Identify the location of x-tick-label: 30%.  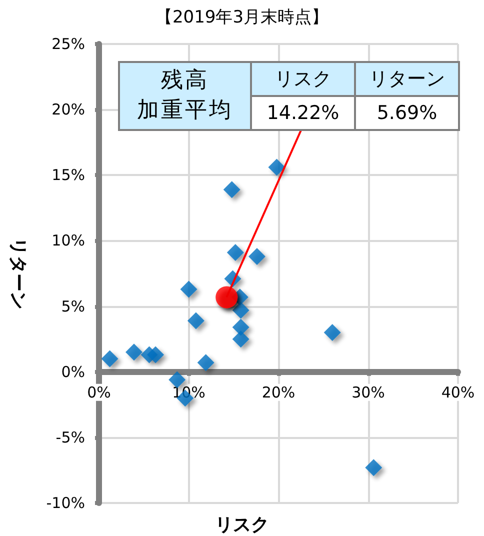
(368, 392).